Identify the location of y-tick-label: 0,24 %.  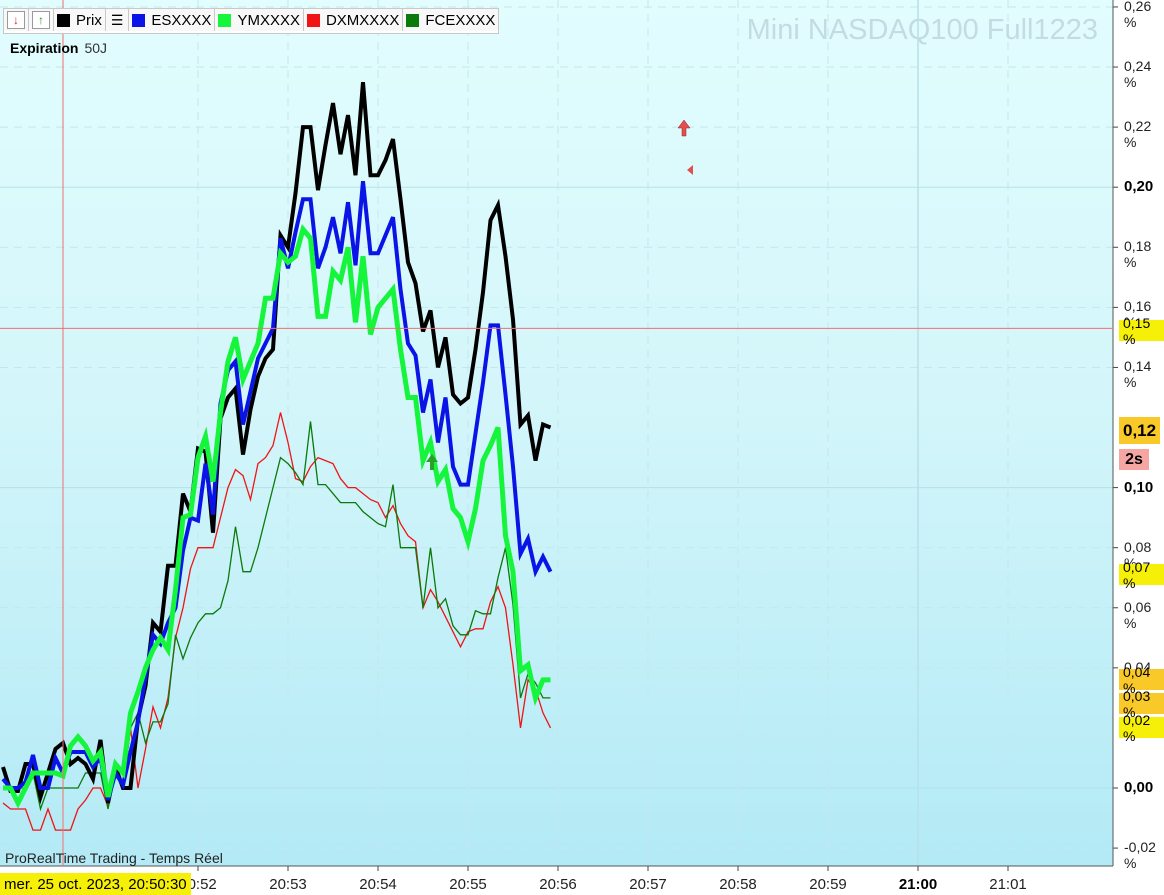
(1138, 74).